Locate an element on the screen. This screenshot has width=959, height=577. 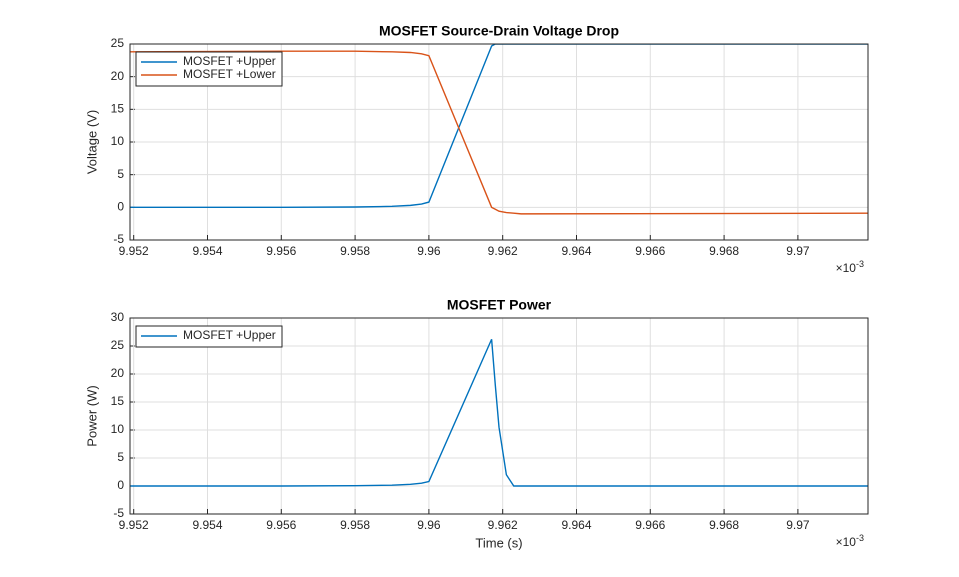
chart-title: MOSFET Power is located at coordinates (499, 305).